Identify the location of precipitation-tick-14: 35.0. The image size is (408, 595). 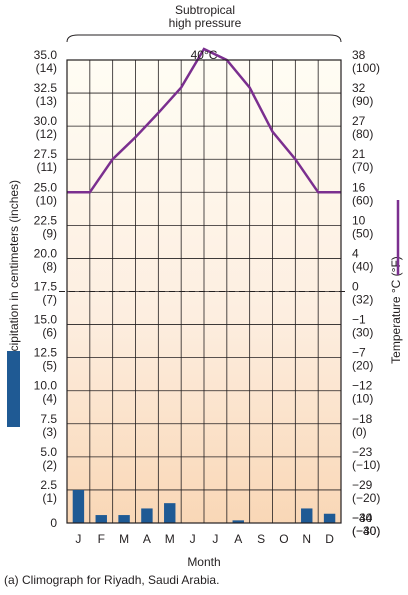
(46, 55).